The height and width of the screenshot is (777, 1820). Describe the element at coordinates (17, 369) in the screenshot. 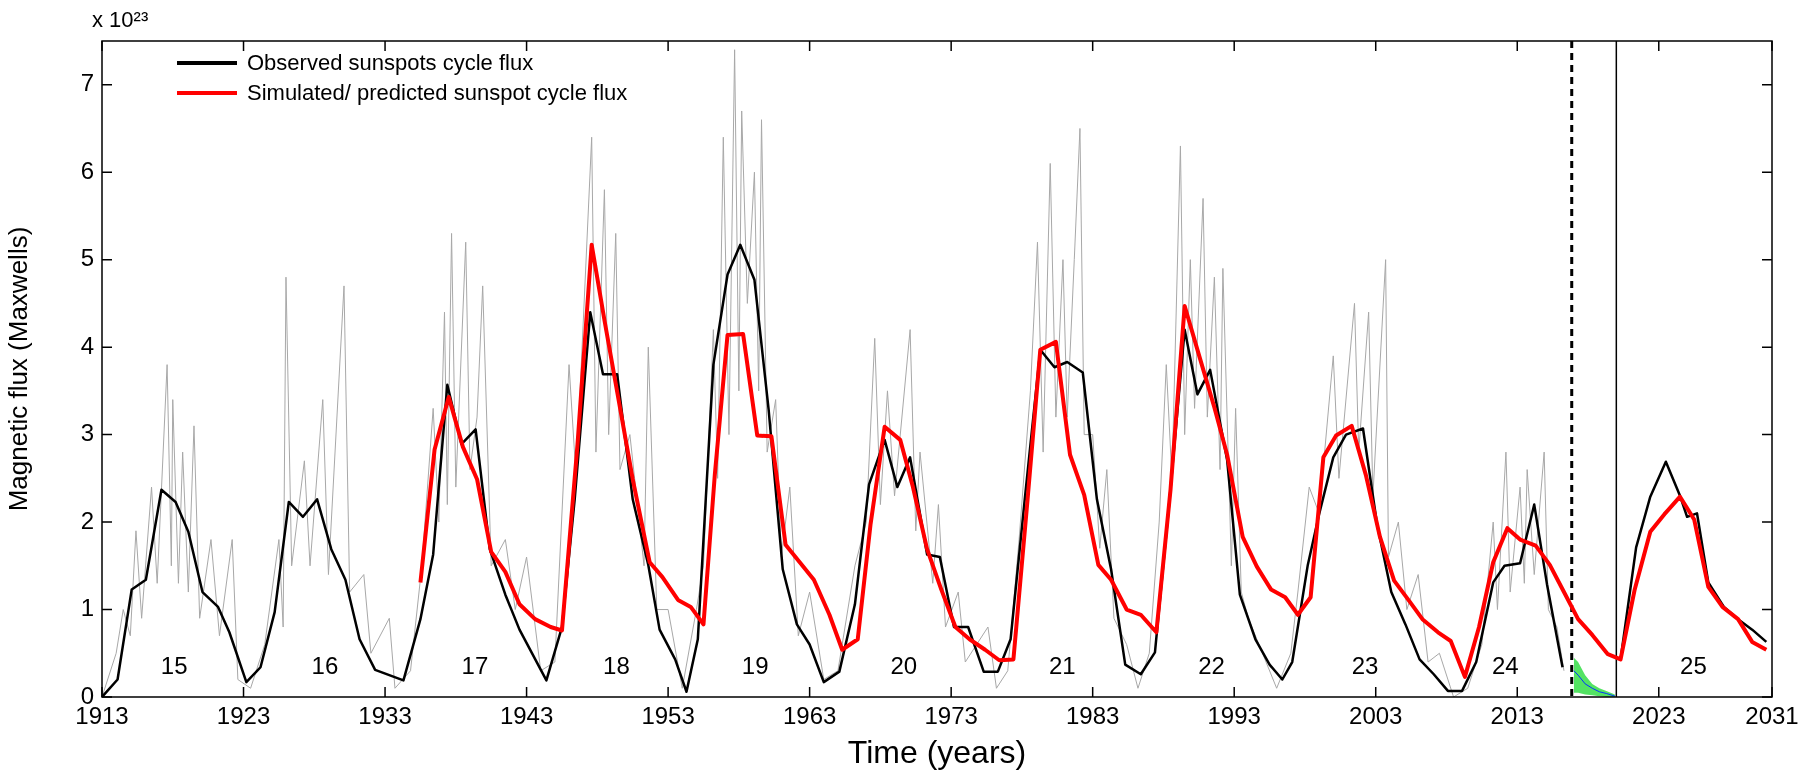

I see `y-axis-title: Magnetic flux (Maxwells)` at that location.